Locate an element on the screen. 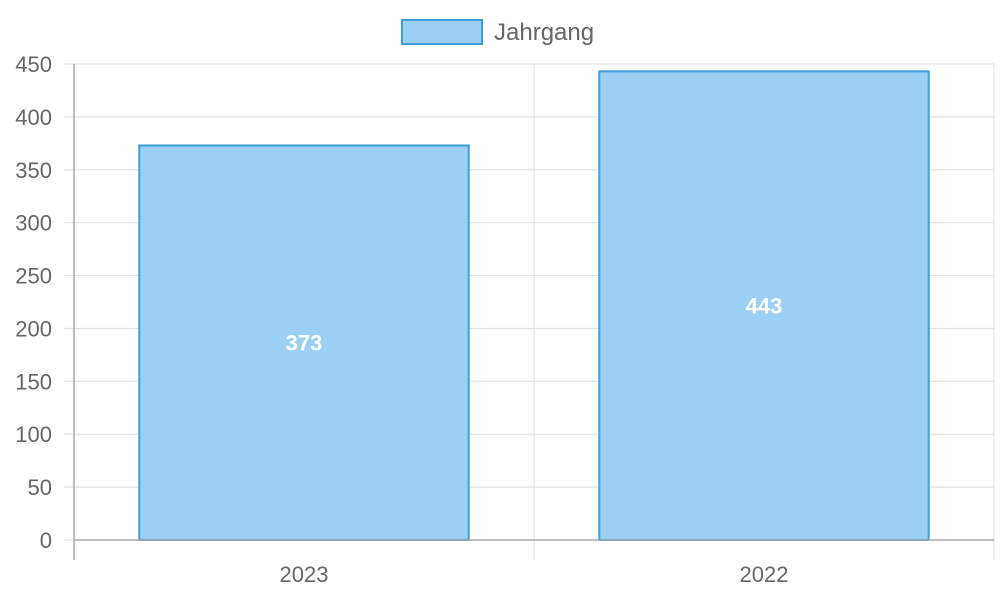 The width and height of the screenshot is (1000, 600). y-tick-label: 100 is located at coordinates (33, 434).